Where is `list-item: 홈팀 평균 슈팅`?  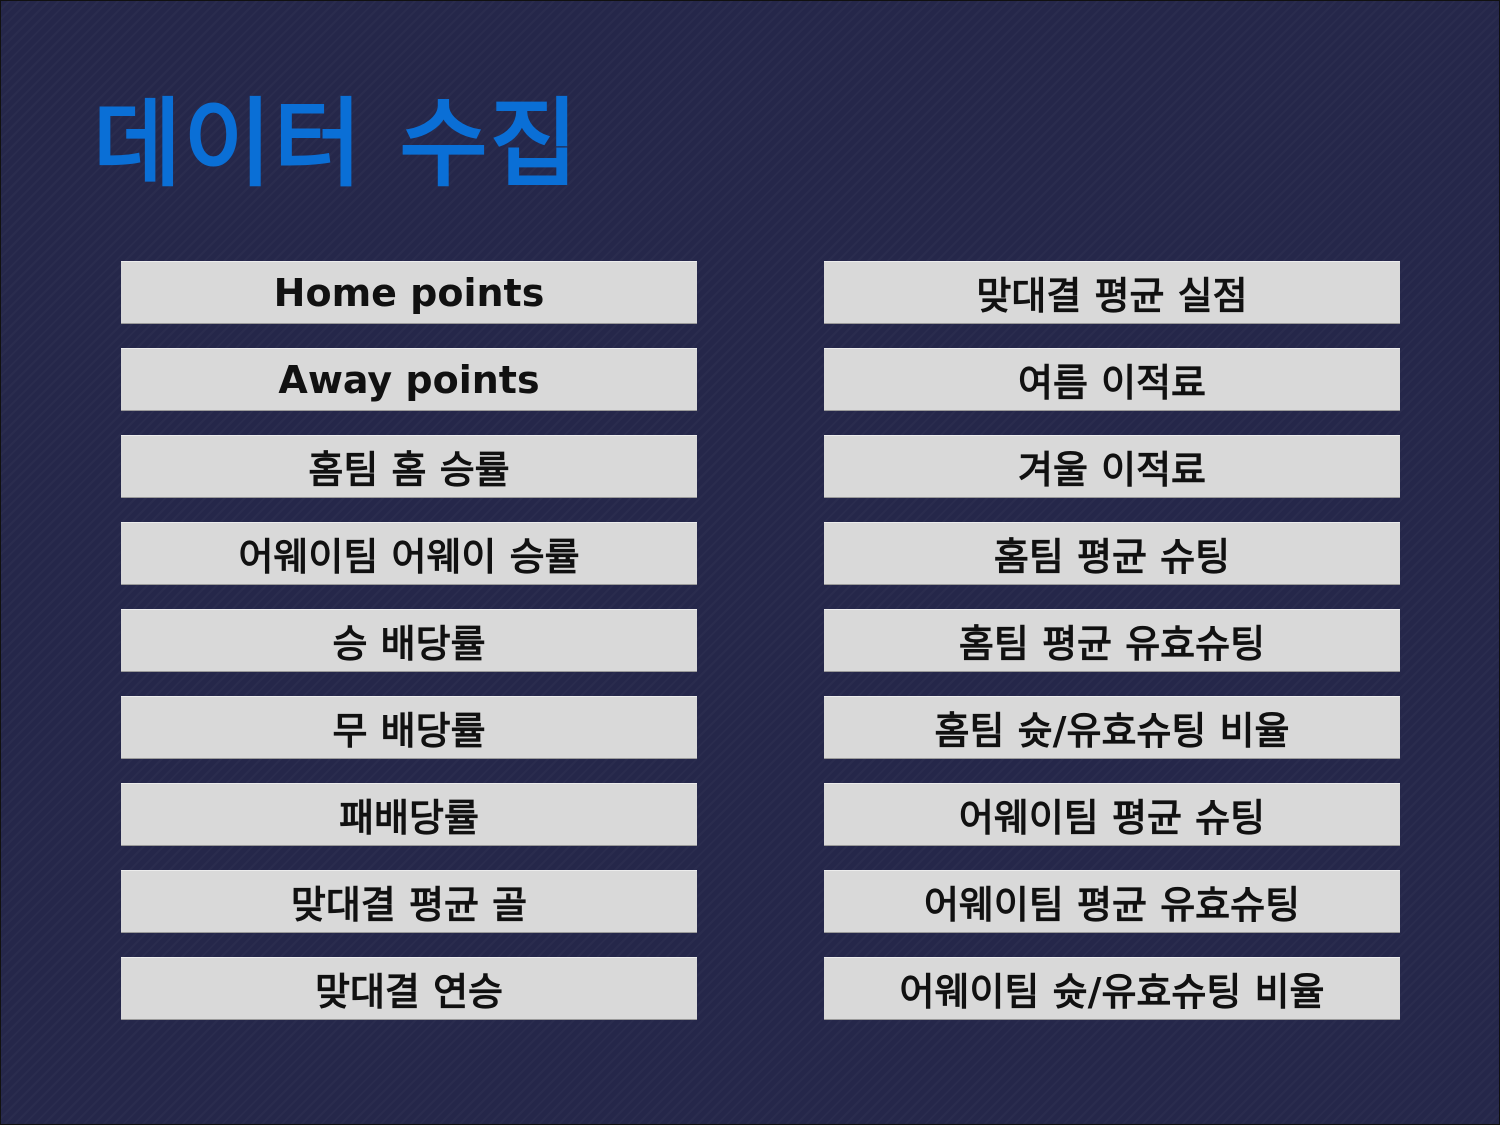 list-item: 홈팀 평균 슈팅 is located at coordinates (1112, 553).